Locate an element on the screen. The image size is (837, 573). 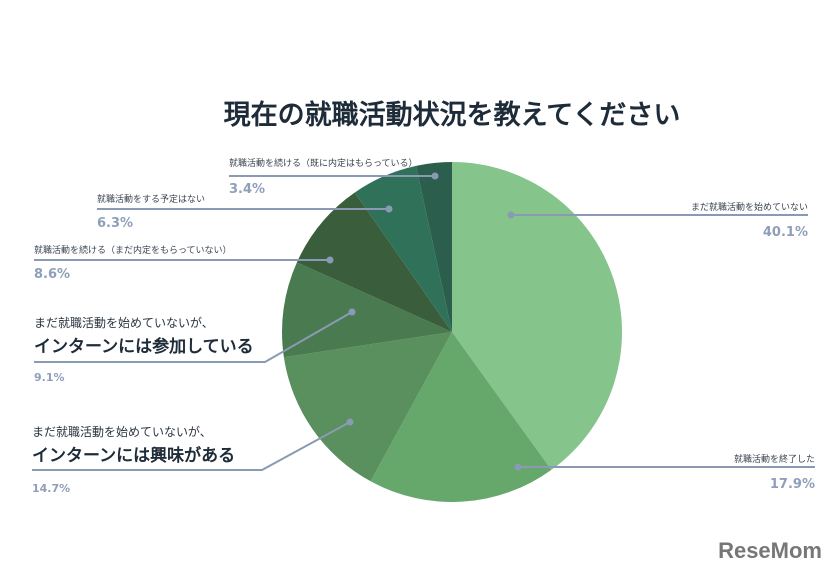
slice-label-2-line1: まだ就職活動を始めていないが、 is located at coordinates (122, 431).